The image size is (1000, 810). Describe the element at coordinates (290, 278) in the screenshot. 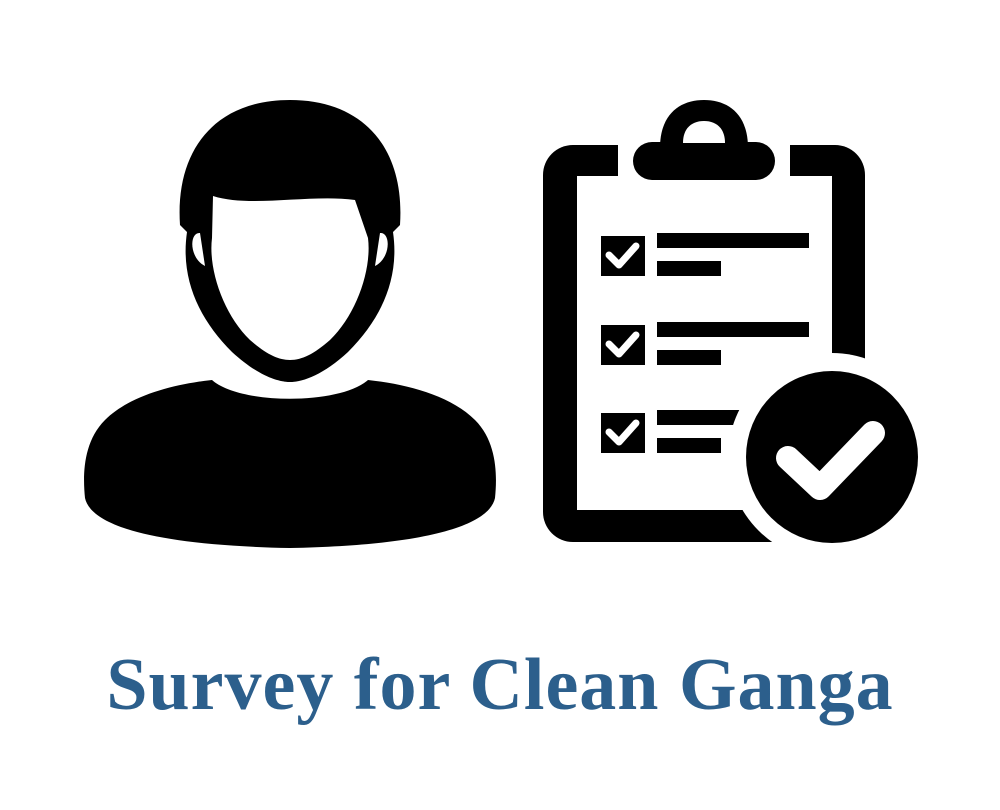

I see `face-shape` at that location.